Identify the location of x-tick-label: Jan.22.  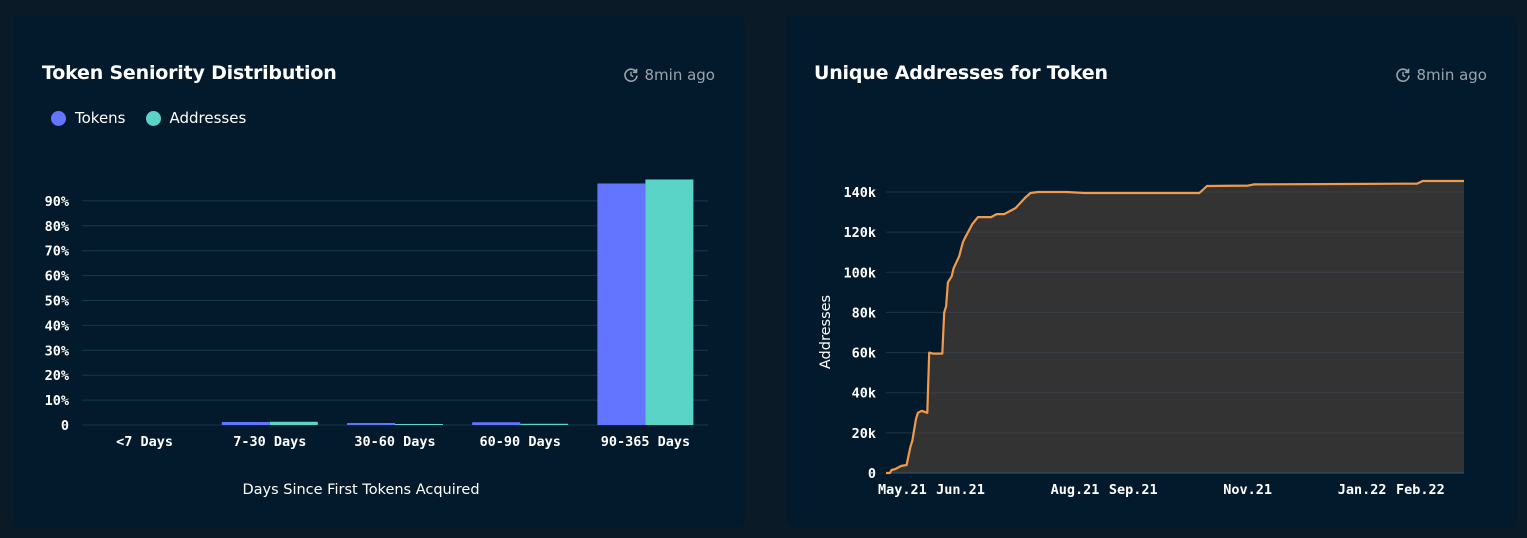
(1362, 490).